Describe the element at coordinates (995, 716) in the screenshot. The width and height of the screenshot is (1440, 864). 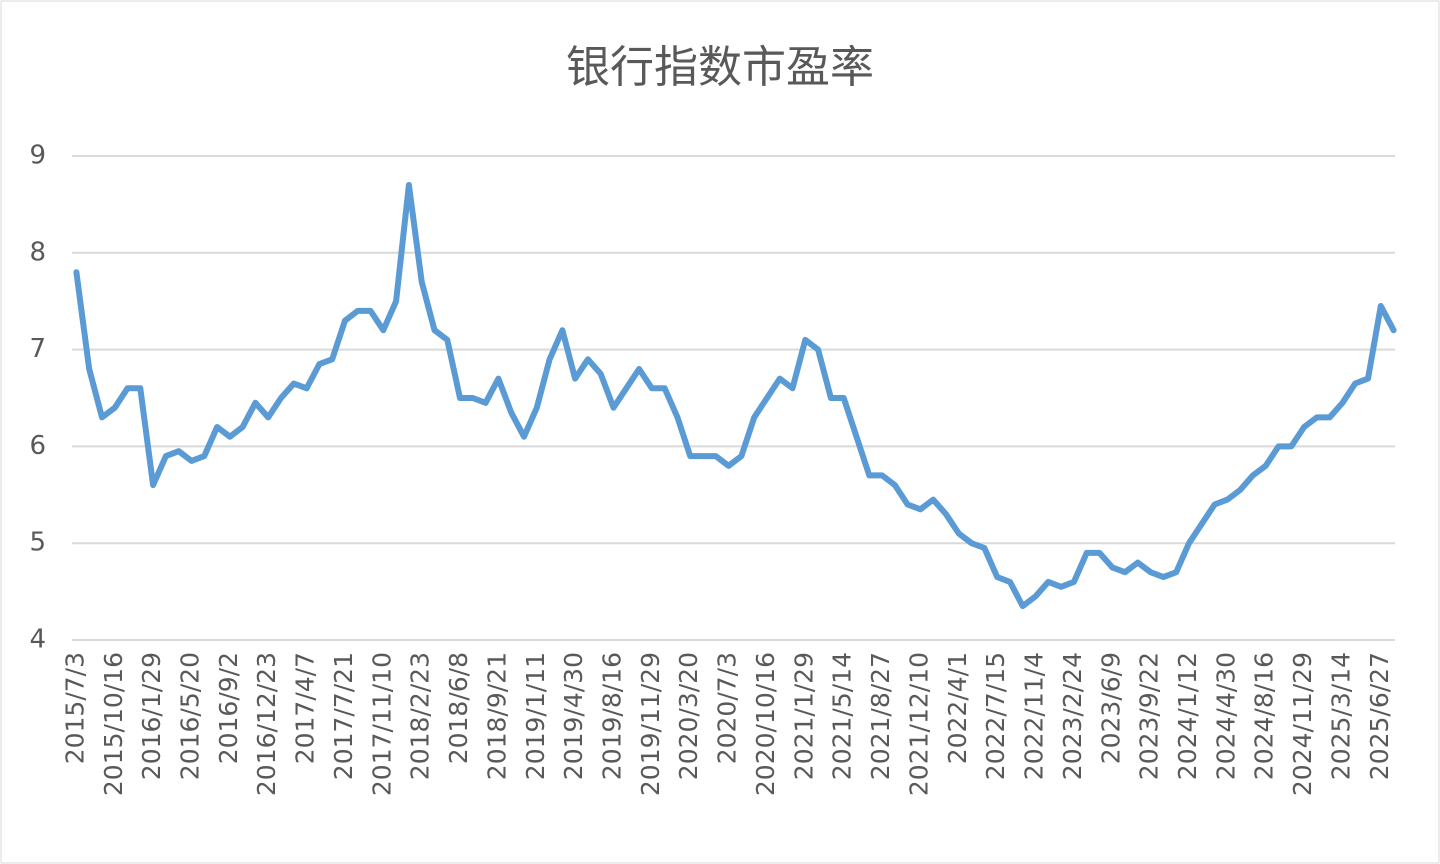
I see `x-tick-label: 2022/7/15` at that location.